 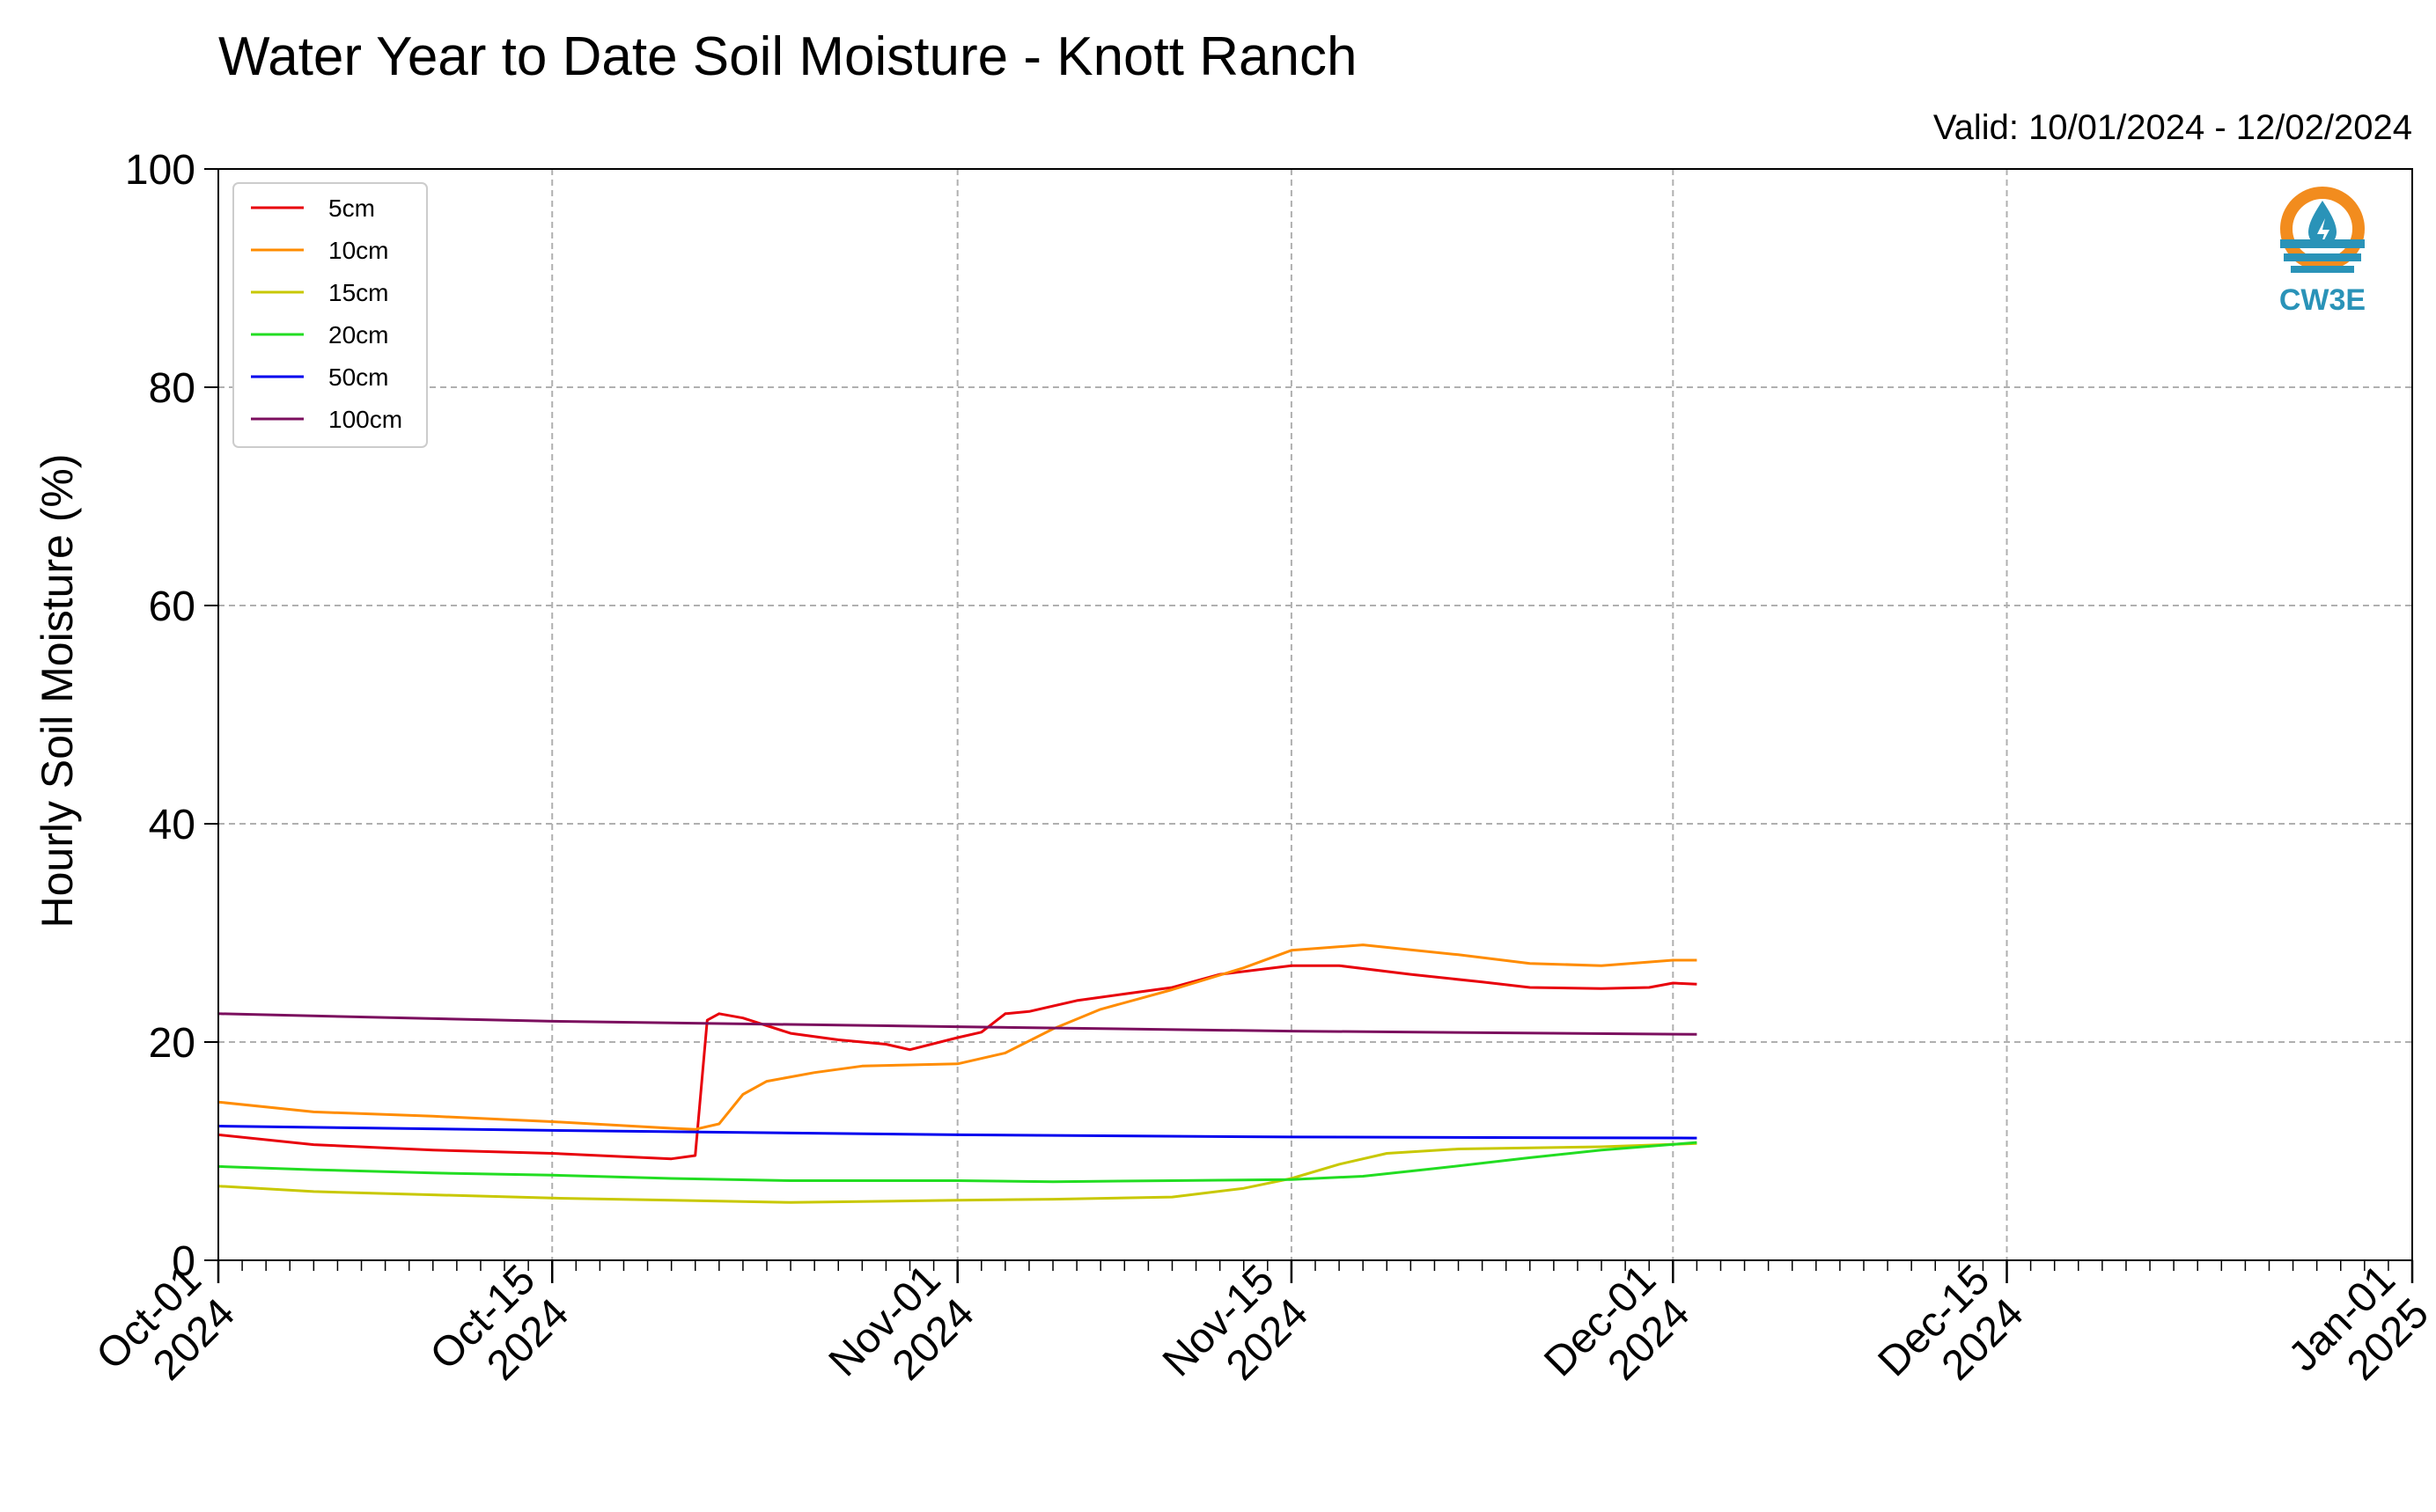 What do you see at coordinates (2322, 252) in the screenshot?
I see `cw3e-logo: CW3E` at bounding box center [2322, 252].